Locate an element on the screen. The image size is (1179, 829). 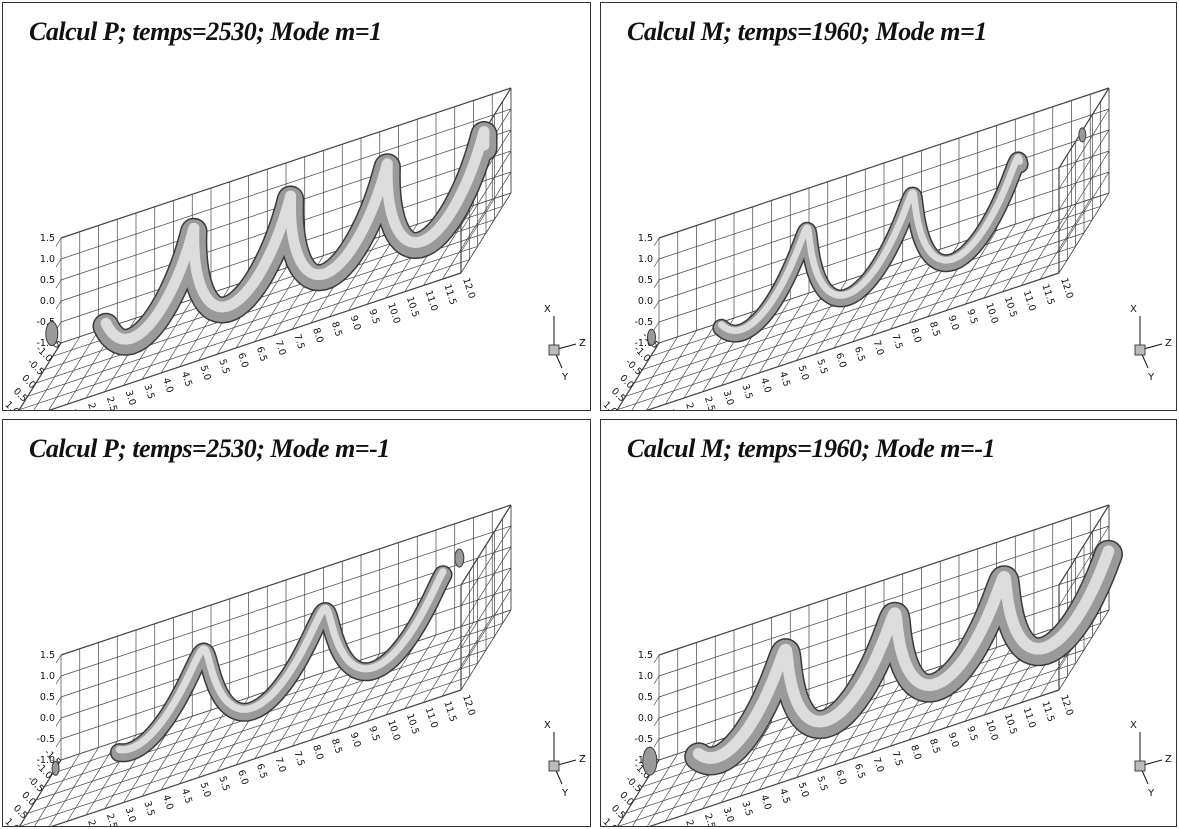
panel-title: Calcul P; temps=2530; Mode m=-1 is located at coordinates (209, 448).